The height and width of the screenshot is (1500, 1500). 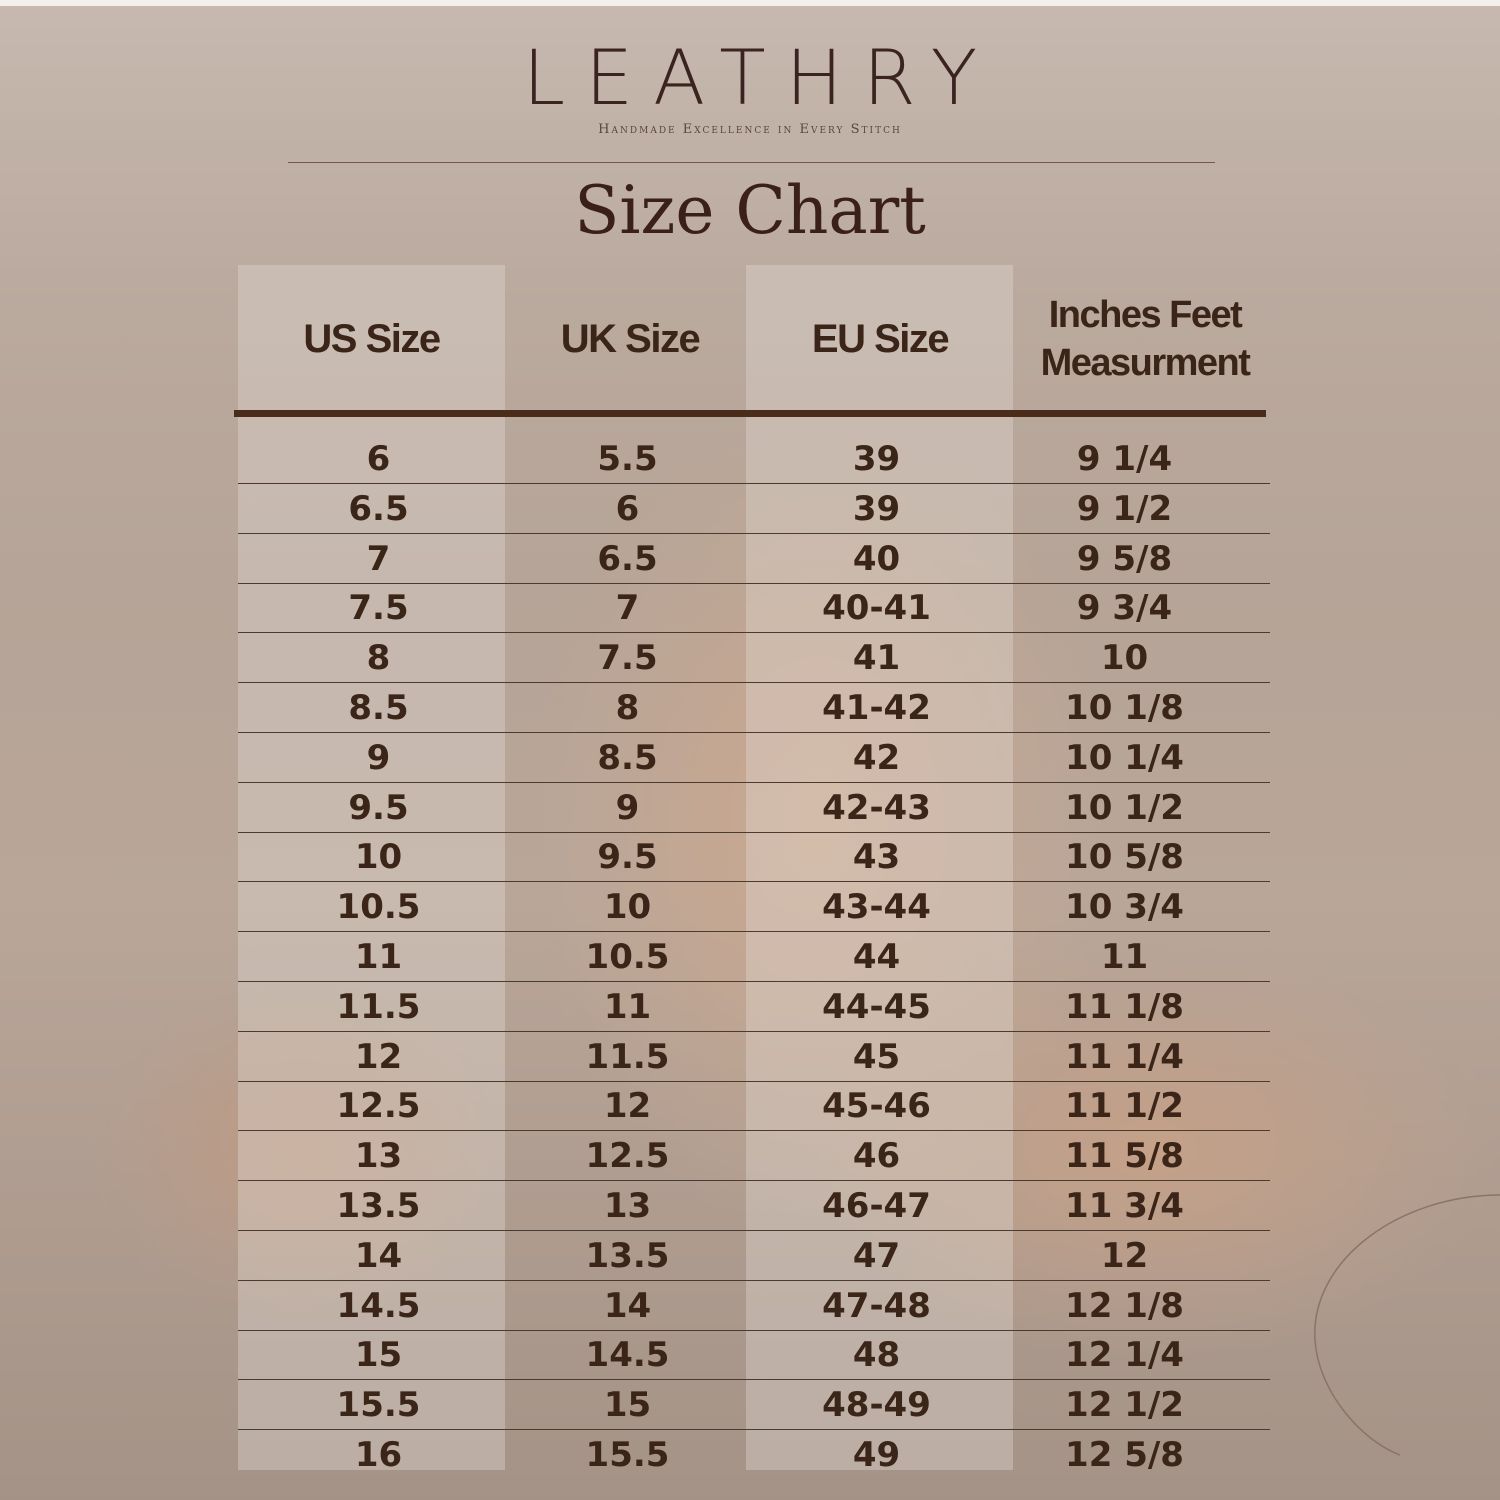 I want to click on cell-uk-size: 6.5, so click(x=627, y=558).